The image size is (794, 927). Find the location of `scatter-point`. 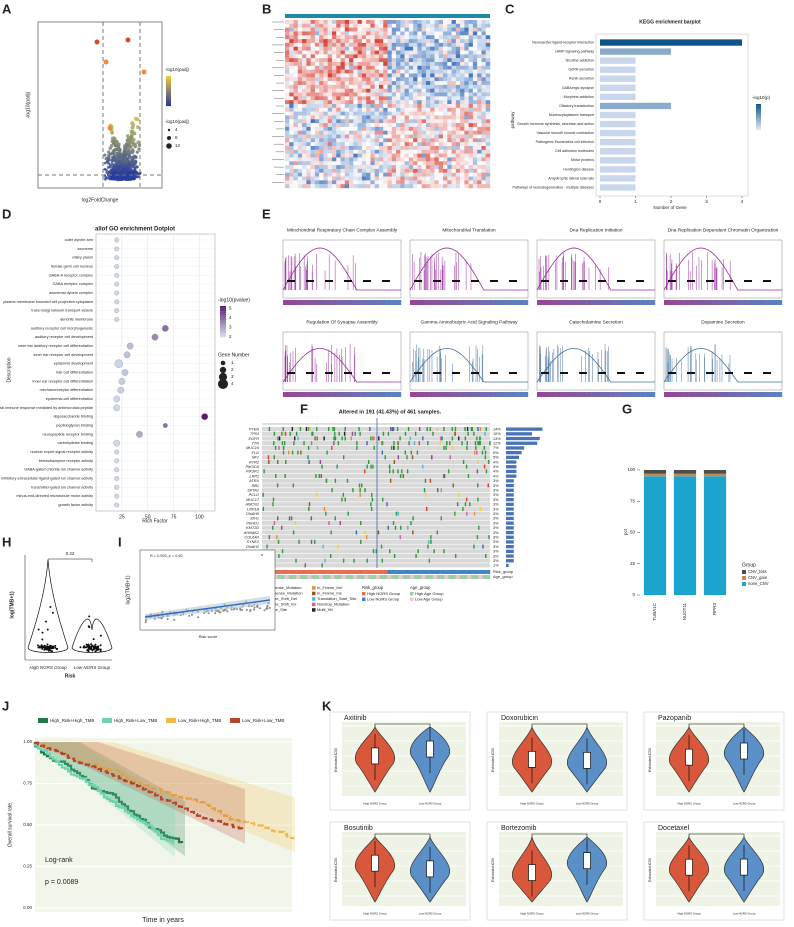

scatter-point is located at coordinates (254, 607).